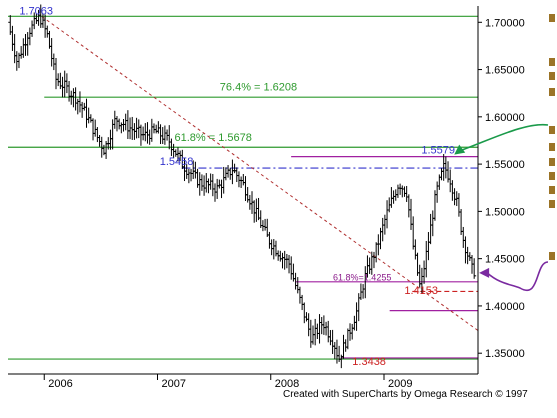  Describe the element at coordinates (369, 362) in the screenshot. I see `annotation-label: 1.3438` at that location.